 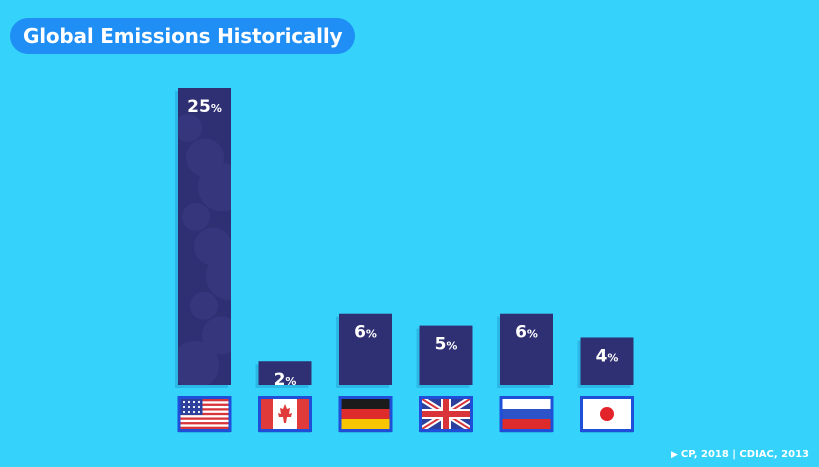 What do you see at coordinates (365, 333) in the screenshot?
I see `bar-label-germany: 6%` at bounding box center [365, 333].